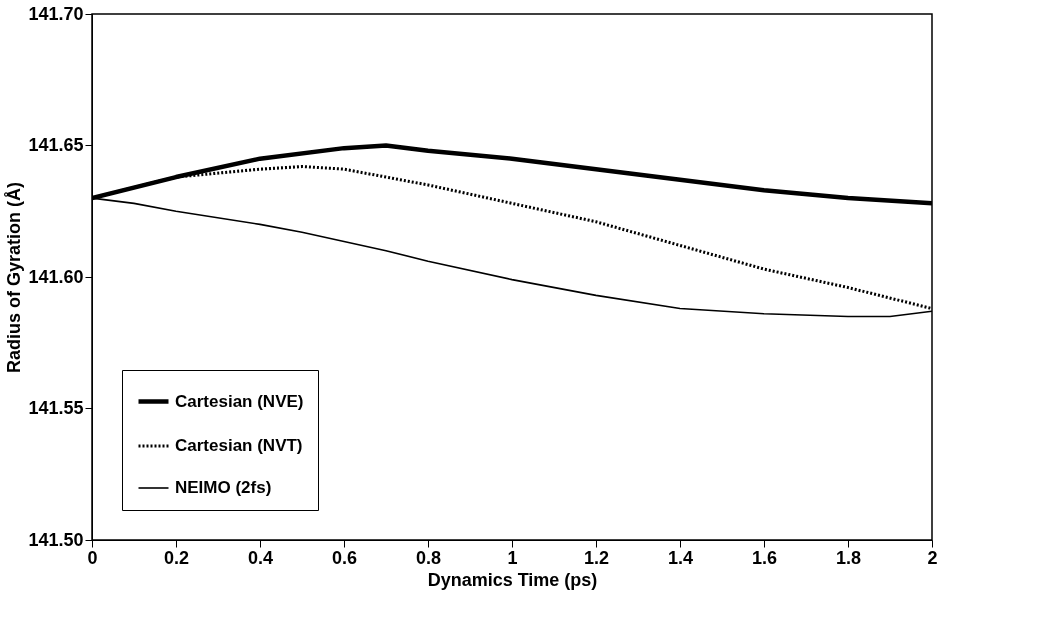 The width and height of the screenshot is (1051, 637). Describe the element at coordinates (56, 13) in the screenshot. I see `y-tick-label: 141.70` at that location.